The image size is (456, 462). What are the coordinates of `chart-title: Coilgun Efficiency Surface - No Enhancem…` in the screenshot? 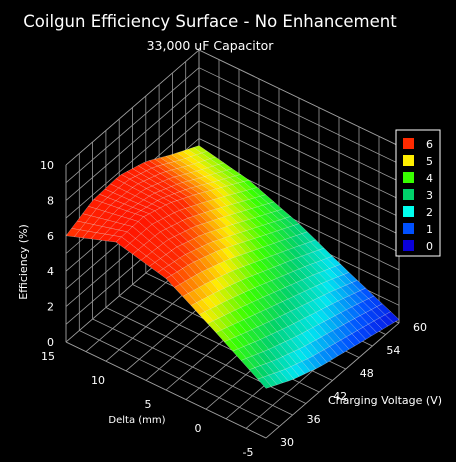 It's located at (210, 21).